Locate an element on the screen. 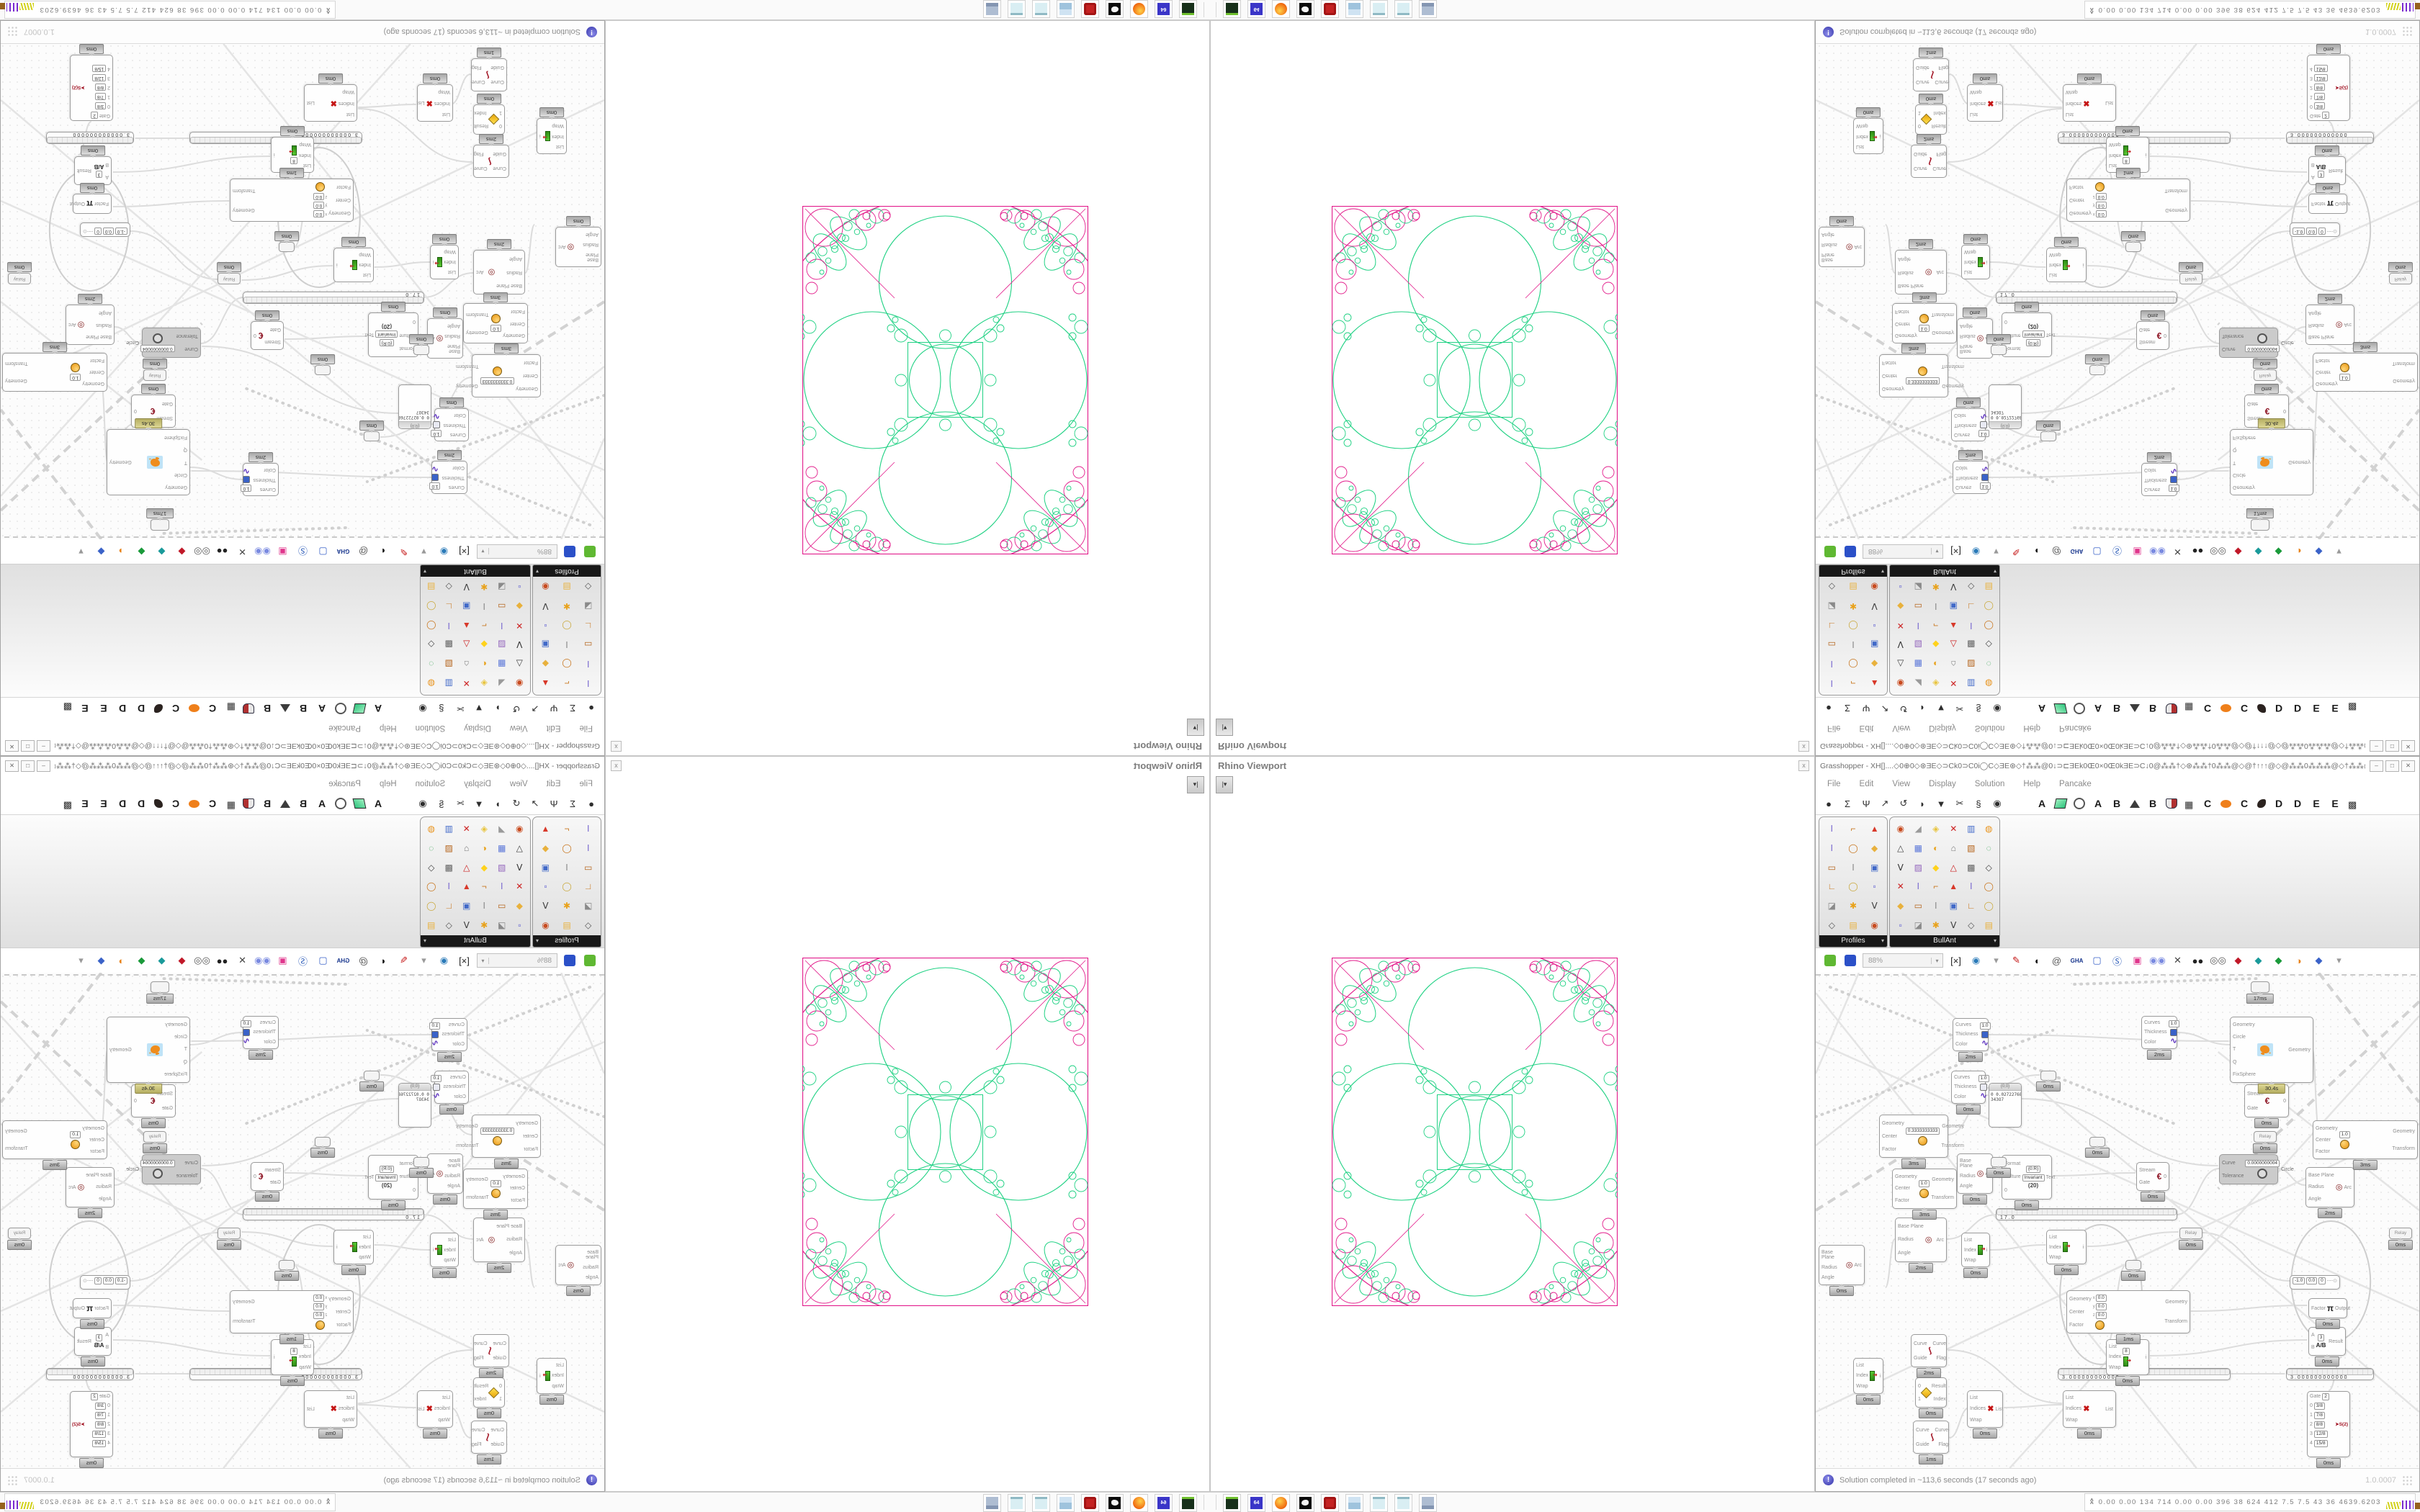  tab-glyph-3: ↗ is located at coordinates (1885, 803).